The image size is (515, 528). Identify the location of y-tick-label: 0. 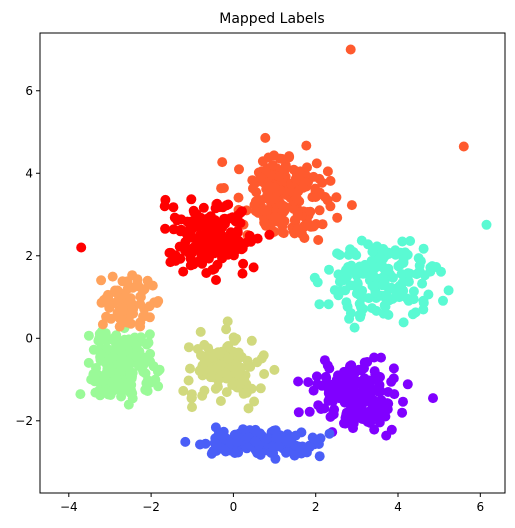
(29, 338).